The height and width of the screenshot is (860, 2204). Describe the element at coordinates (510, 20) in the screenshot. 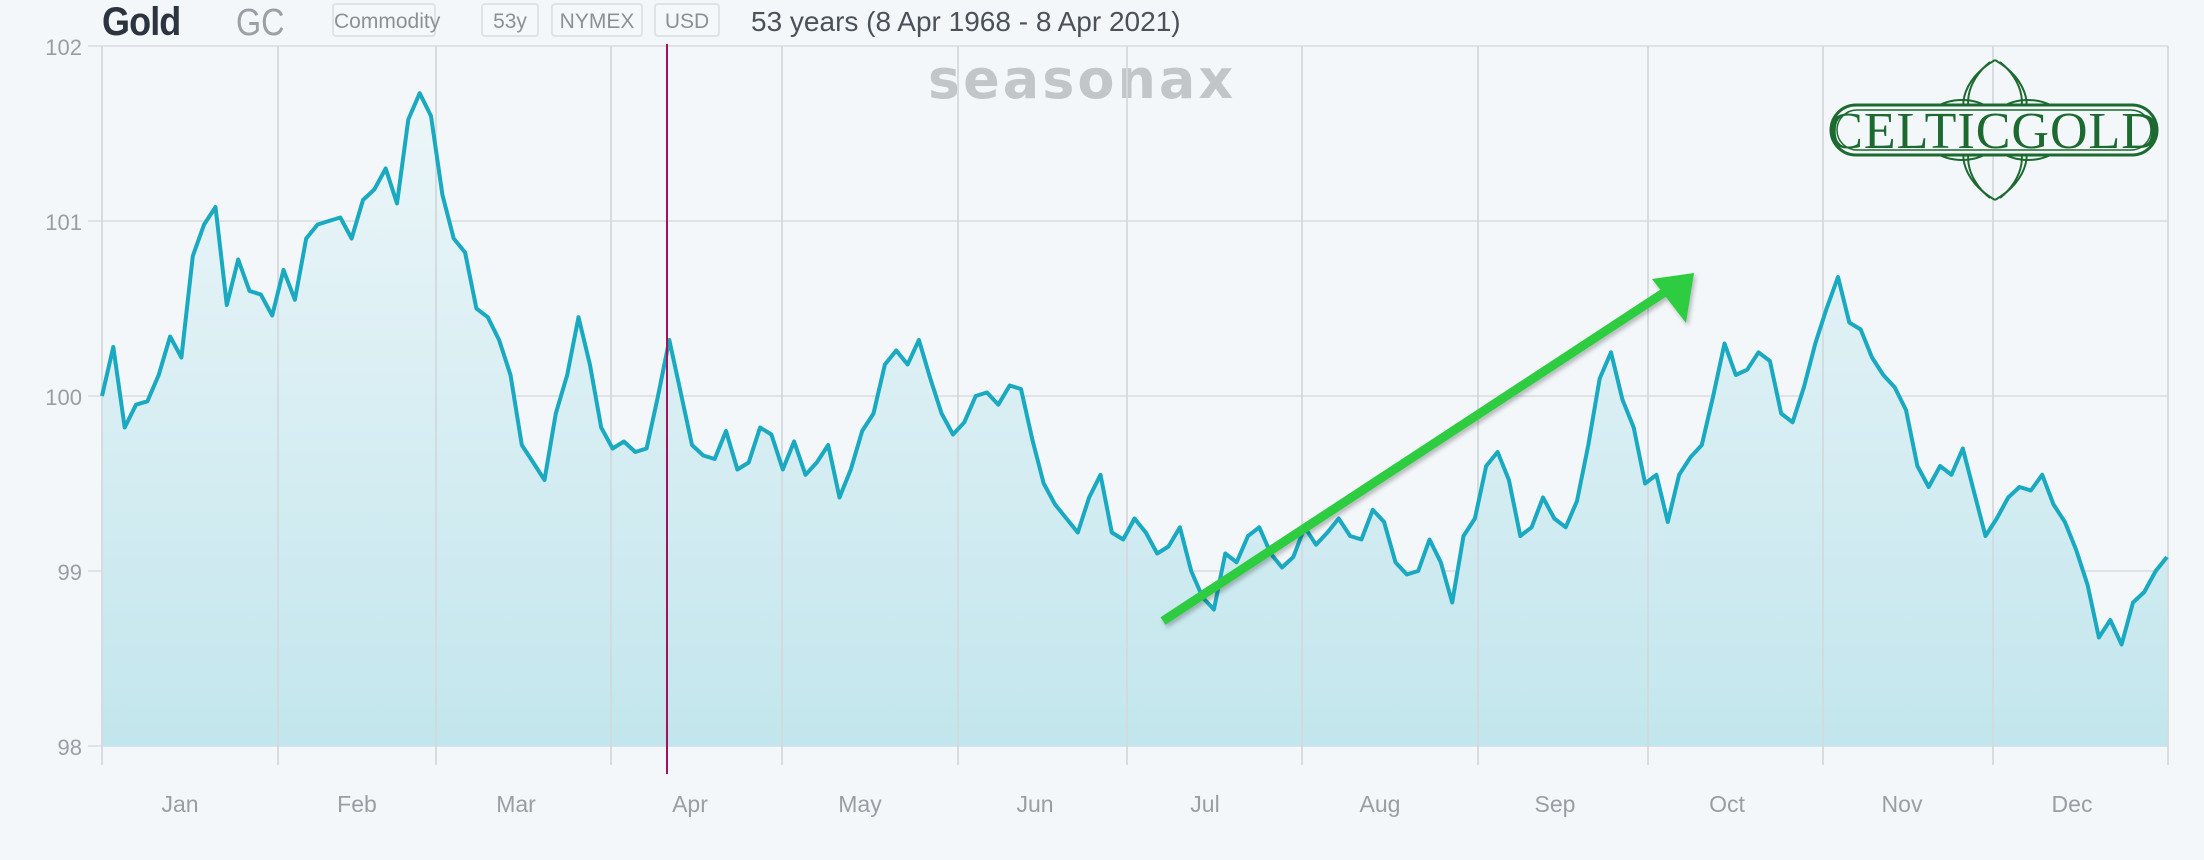

I see `tag-years: 53y` at that location.